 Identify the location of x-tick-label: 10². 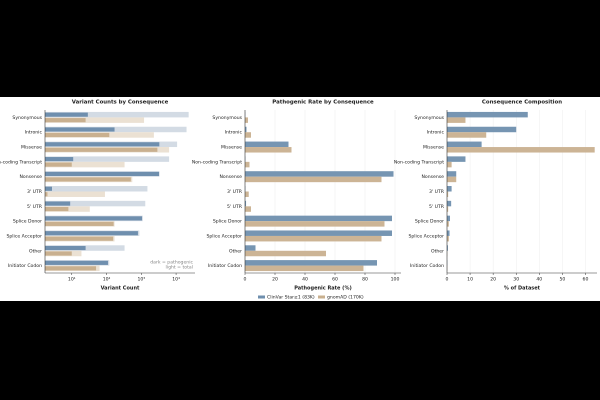
(107, 280).